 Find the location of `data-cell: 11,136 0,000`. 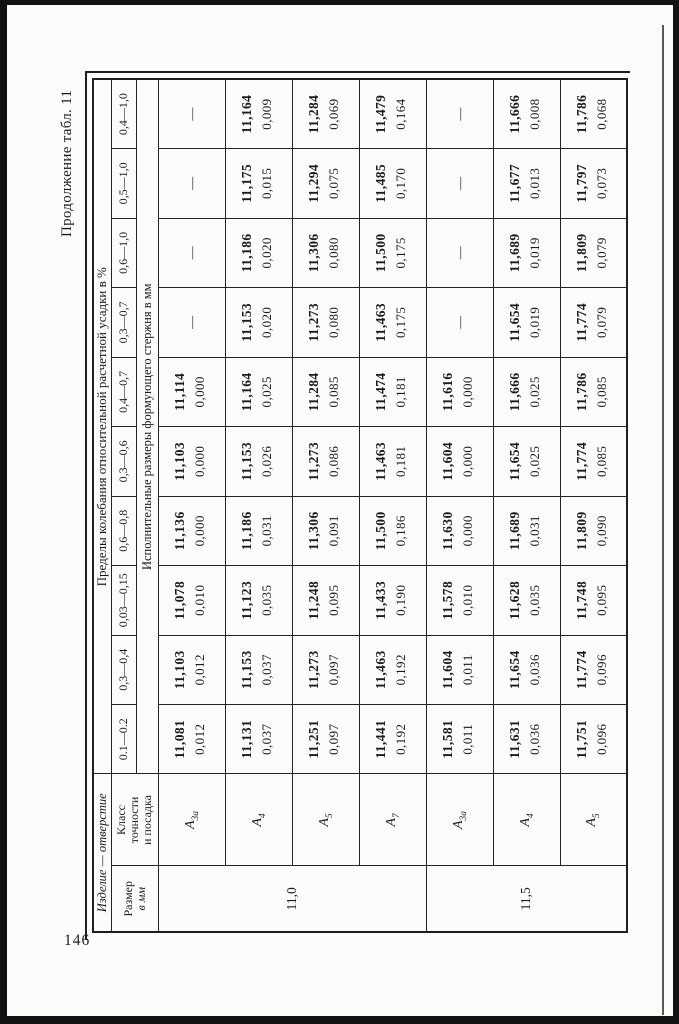

data-cell: 11,136 0,000 is located at coordinates (191, 531).